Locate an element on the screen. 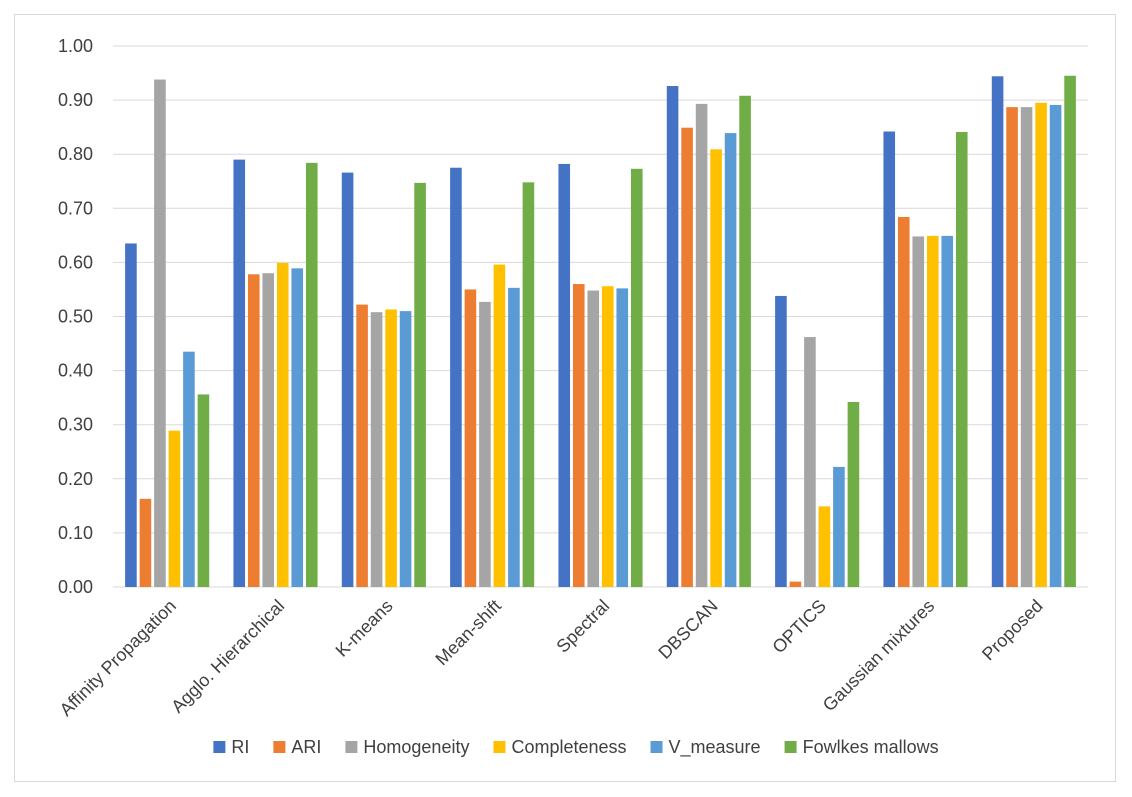  x-category-label: Affinity Propagation is located at coordinates (118, 658).